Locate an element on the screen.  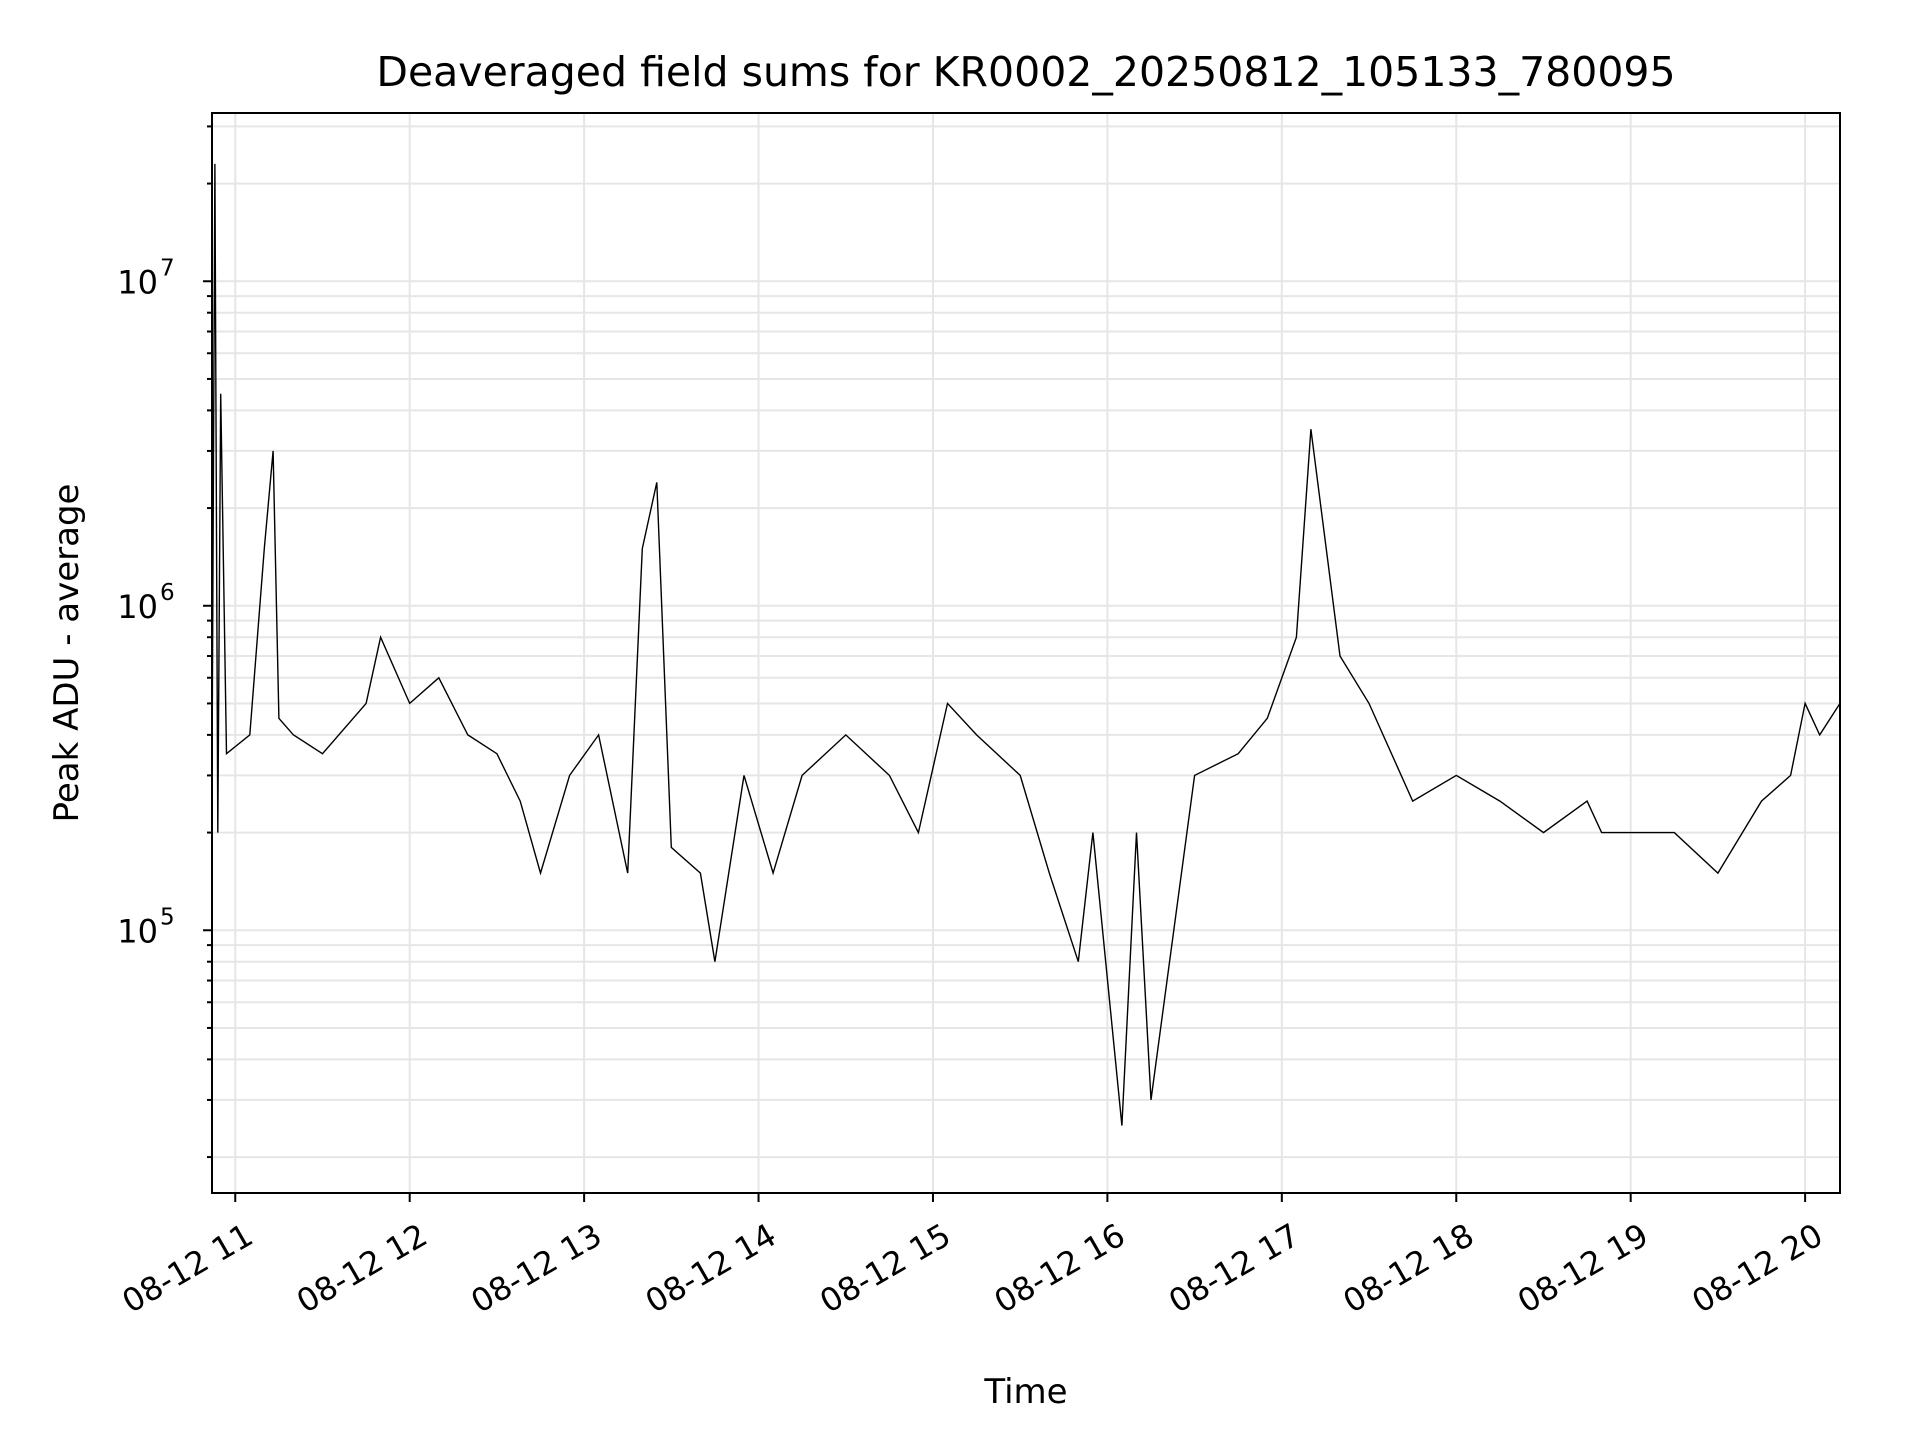
y-tick-label-exponent: 5 is located at coordinates (167, 917).